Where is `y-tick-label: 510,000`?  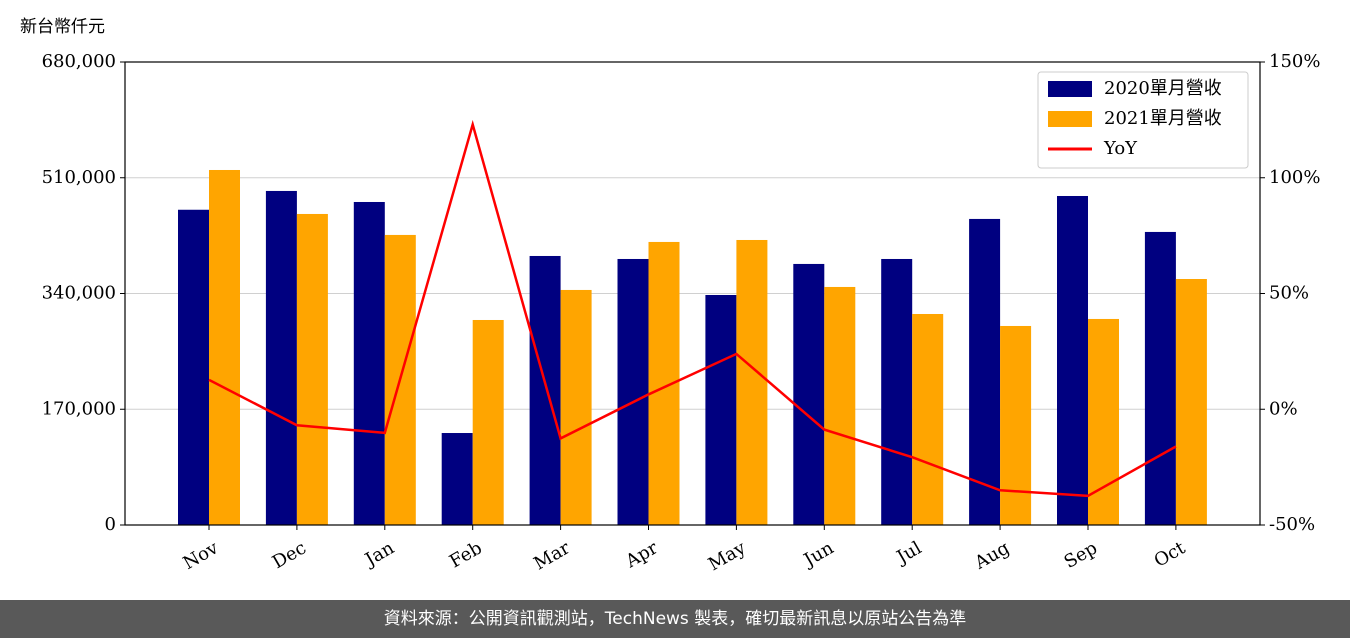 y-tick-label: 510,000 is located at coordinates (79, 177).